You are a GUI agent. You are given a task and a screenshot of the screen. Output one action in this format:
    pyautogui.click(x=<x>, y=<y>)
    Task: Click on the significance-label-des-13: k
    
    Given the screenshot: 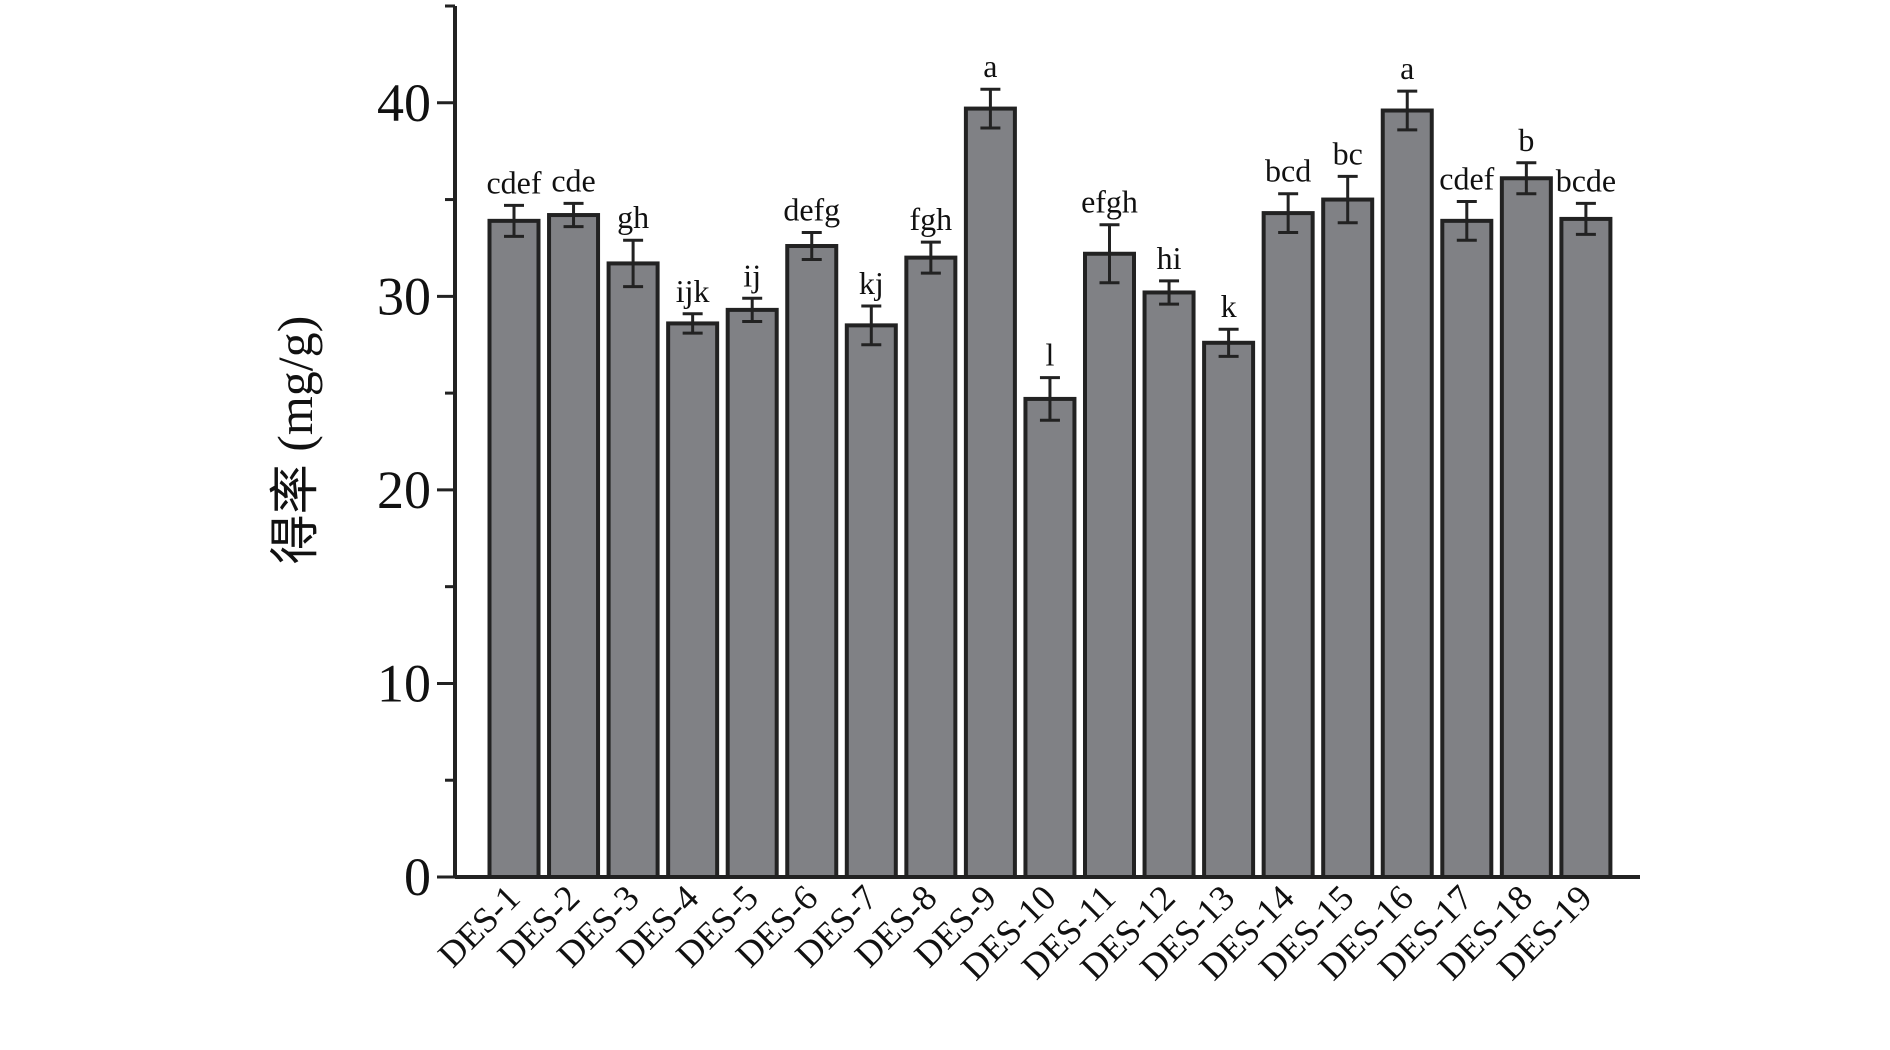 What is the action you would take?
    pyautogui.click(x=1229, y=306)
    